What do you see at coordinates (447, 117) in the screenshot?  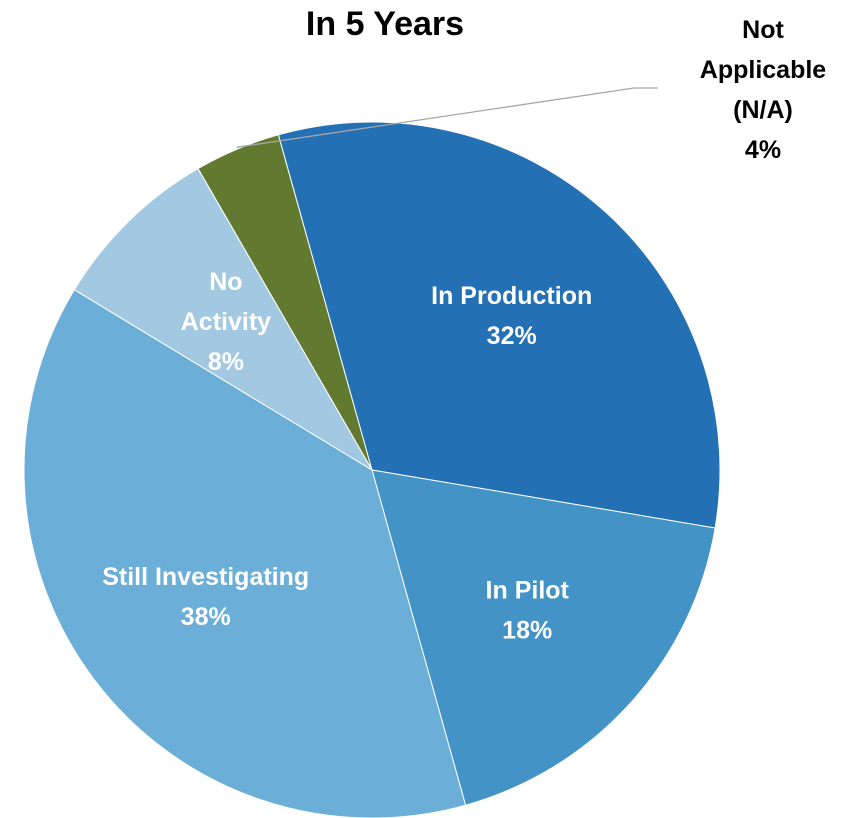 I see `leader-line-not-applicable` at bounding box center [447, 117].